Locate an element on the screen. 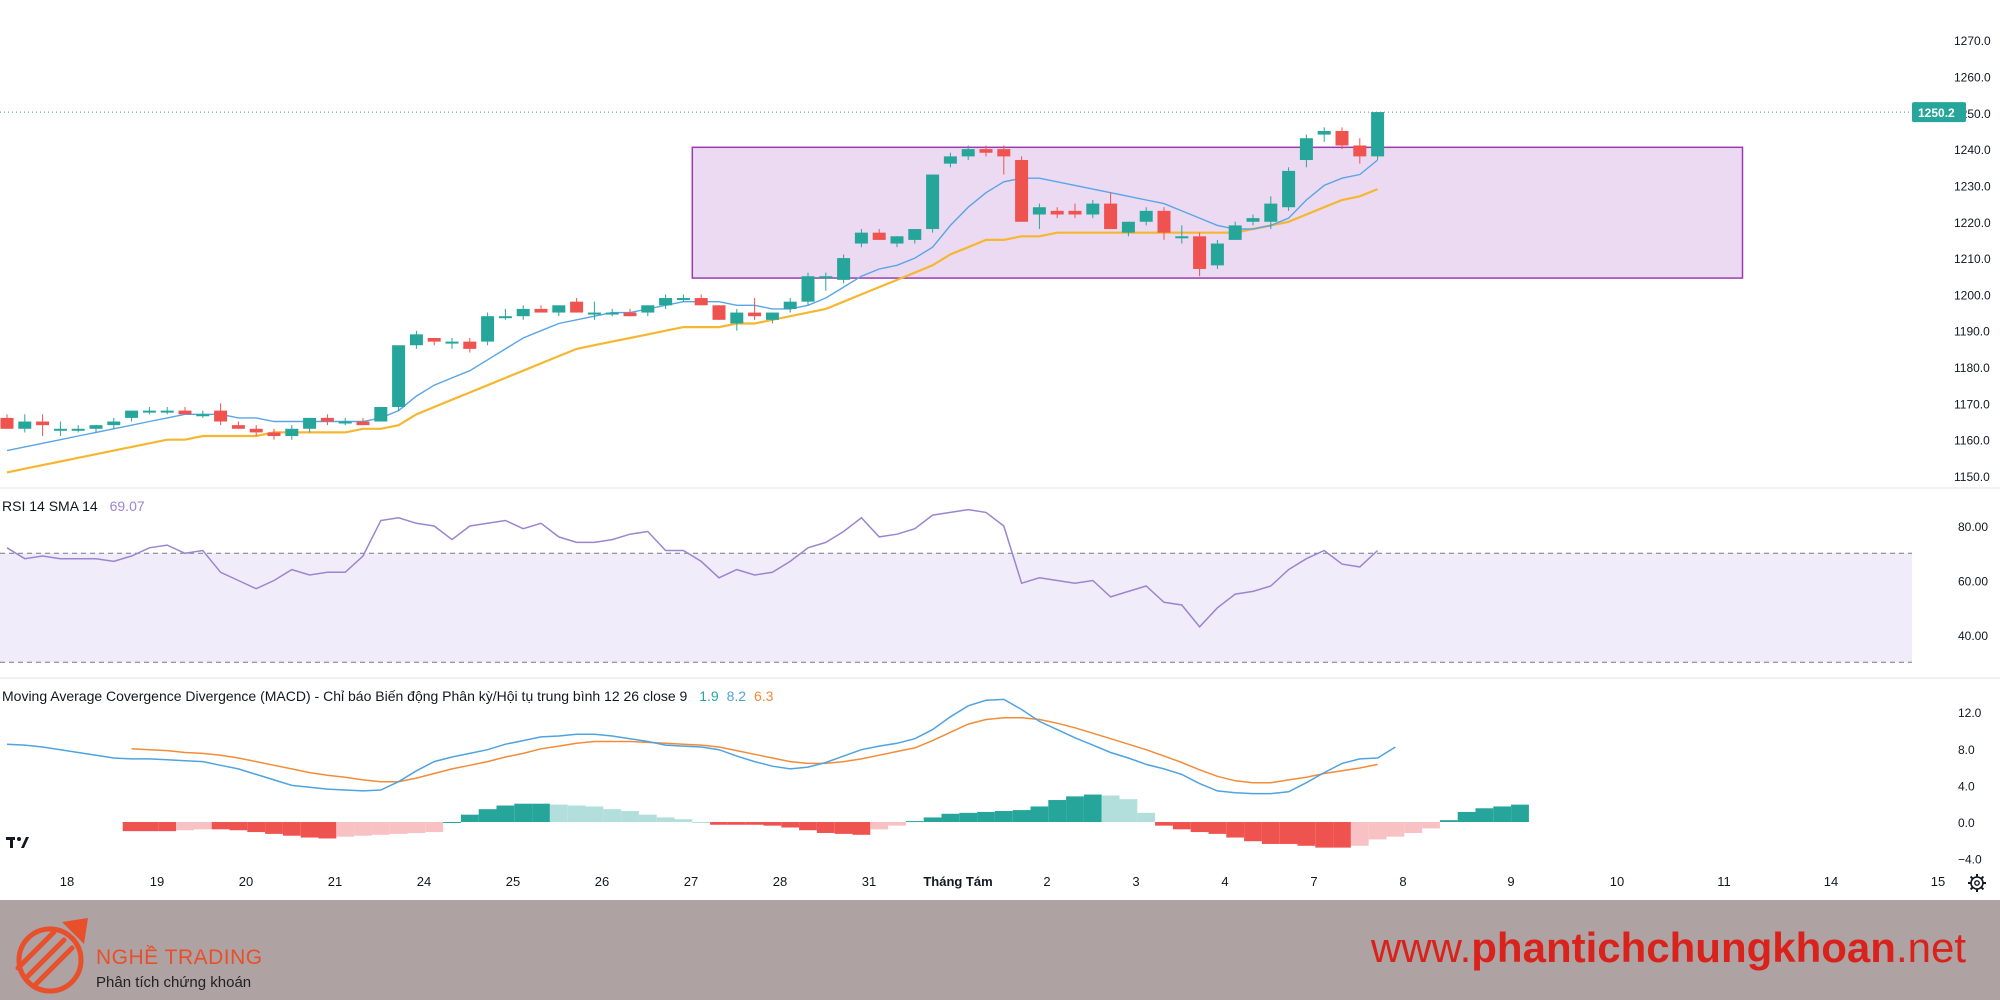 This screenshot has height=1000, width=2000. x-axis-tick-label: 26 is located at coordinates (602, 881).